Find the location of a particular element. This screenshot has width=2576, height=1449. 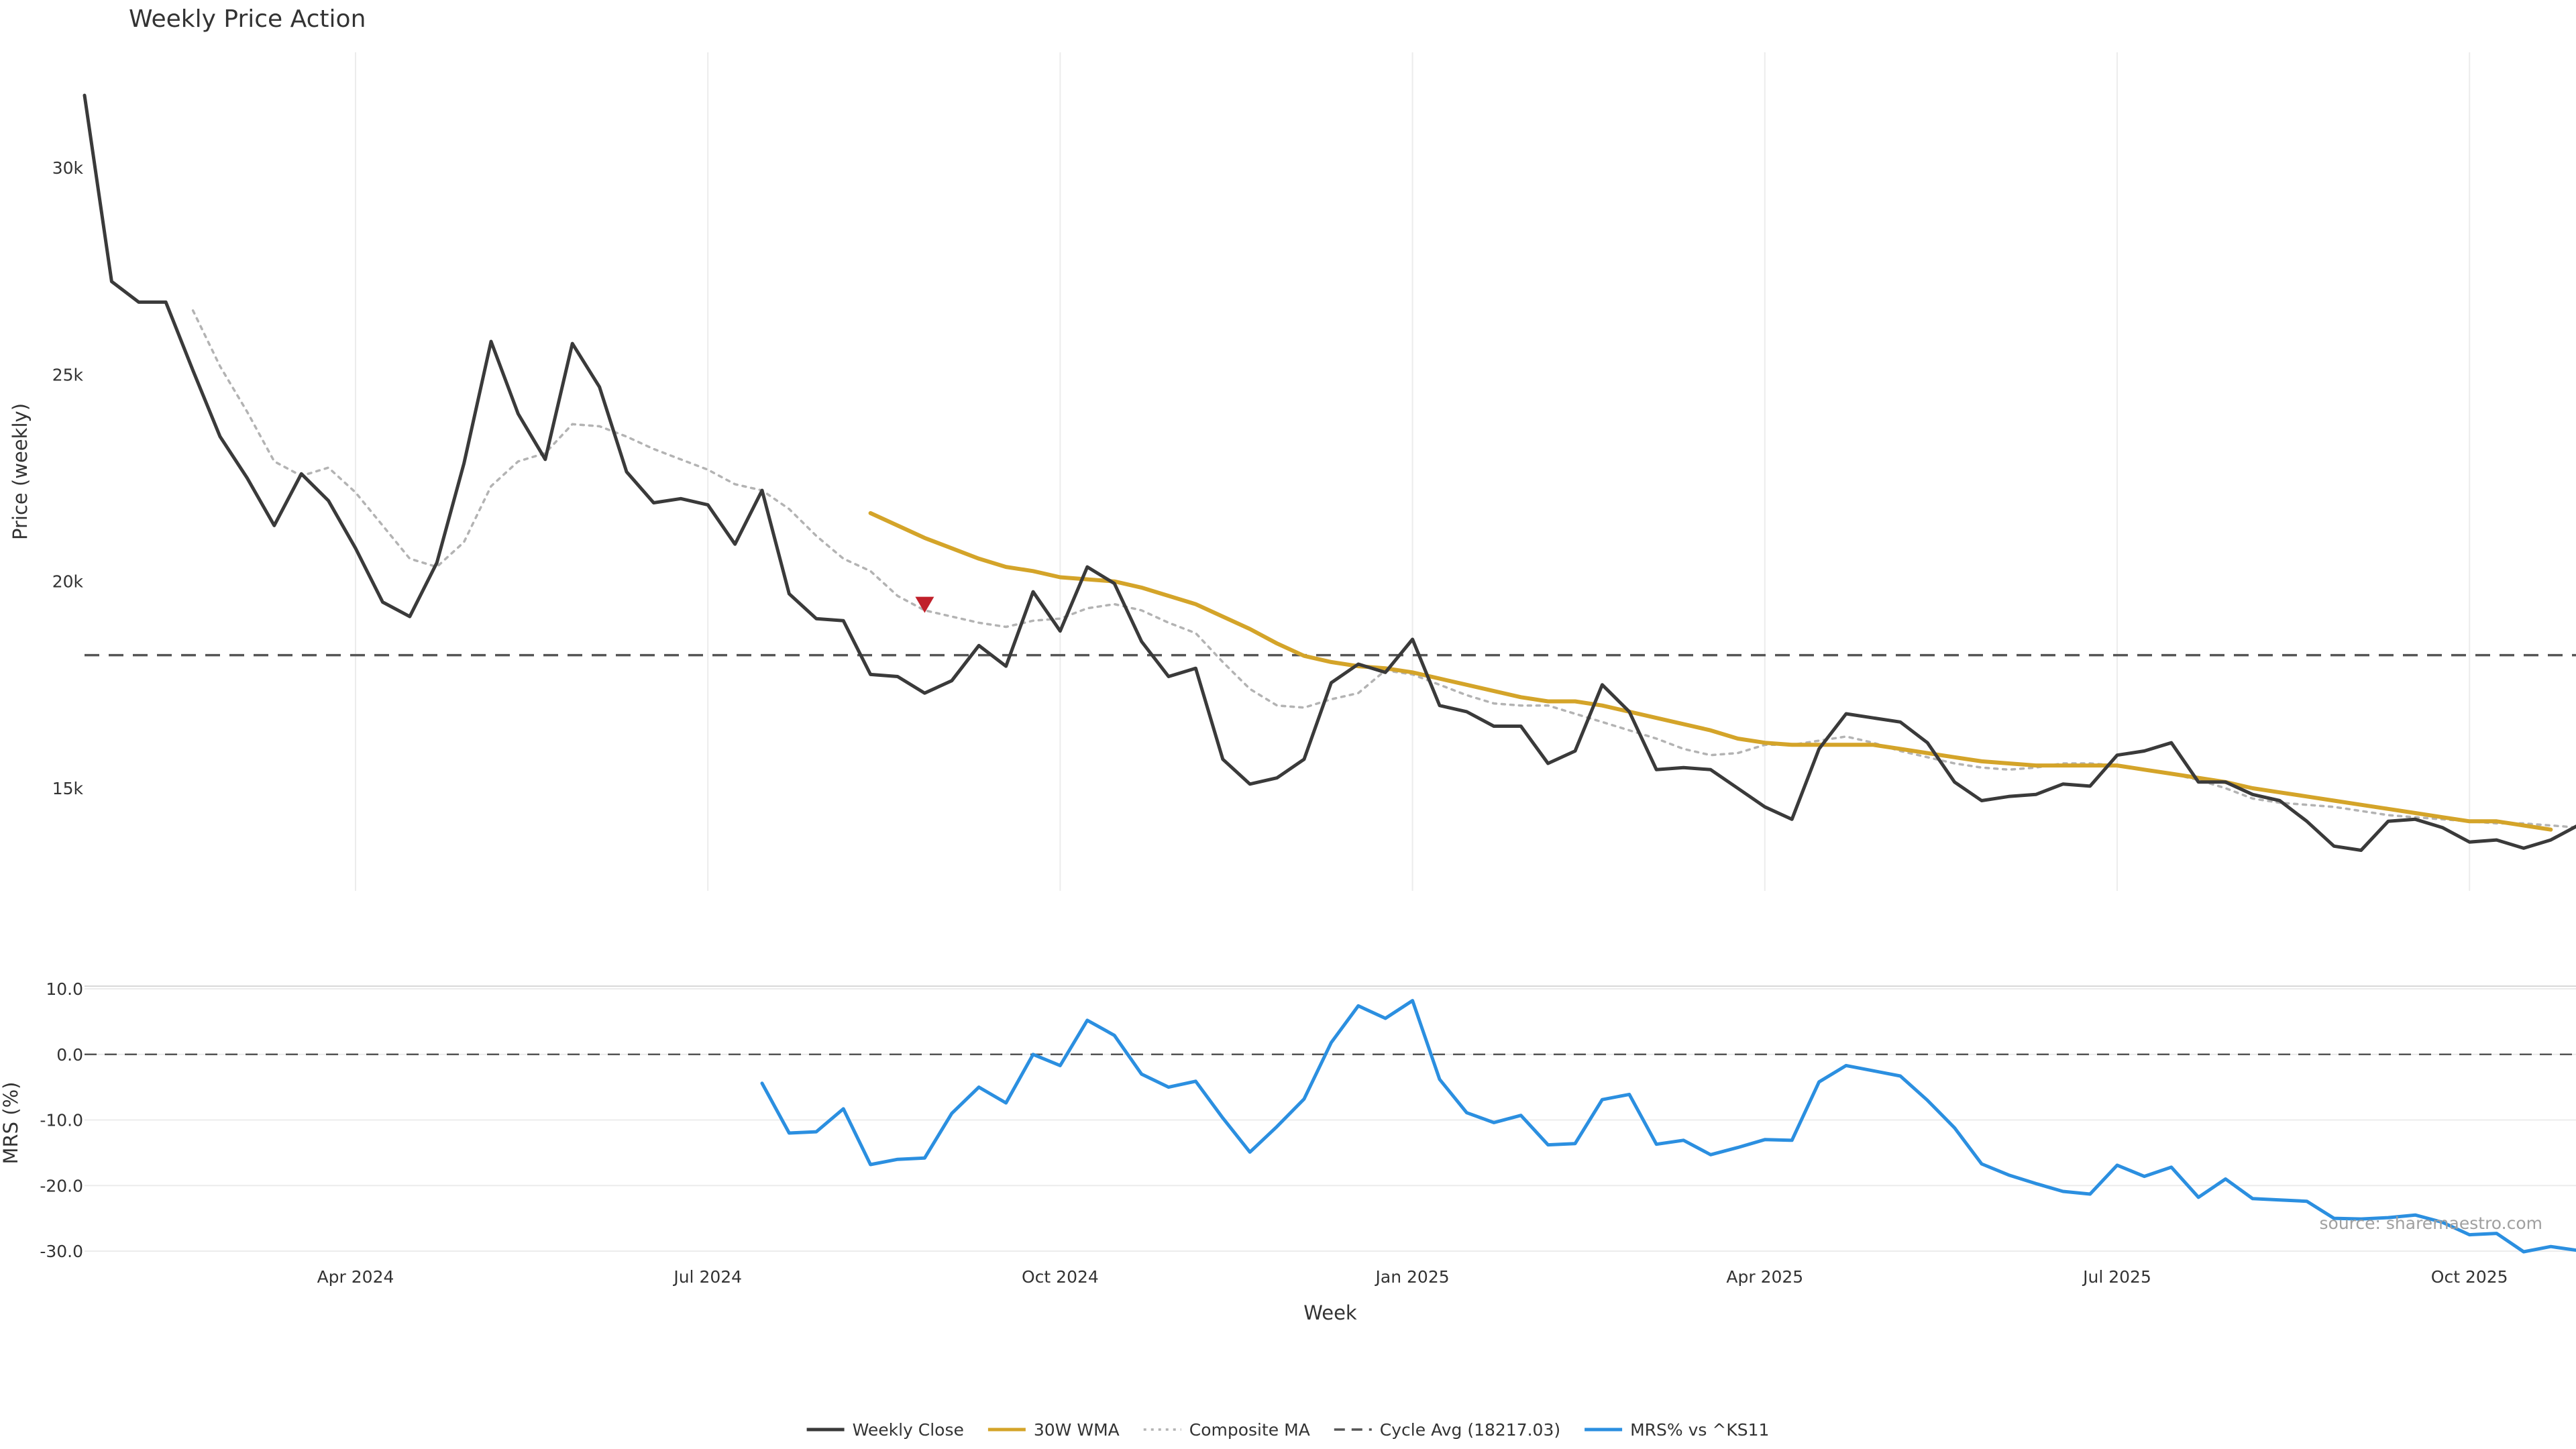

x-tick-label: Apr 2024 is located at coordinates (355, 1277).